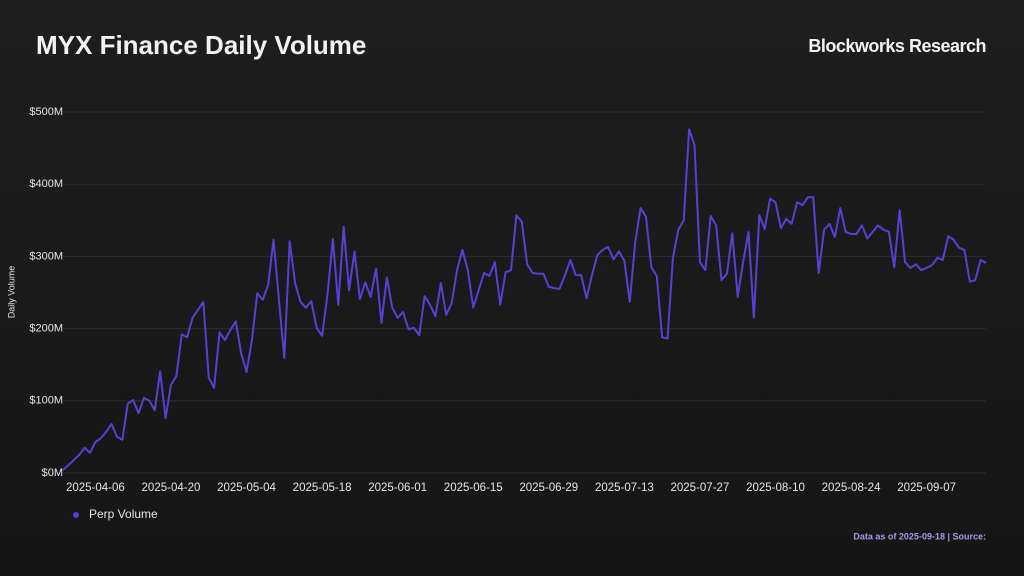 The height and width of the screenshot is (576, 1024). What do you see at coordinates (95, 488) in the screenshot?
I see `x-tick-label: 2025-04-06` at bounding box center [95, 488].